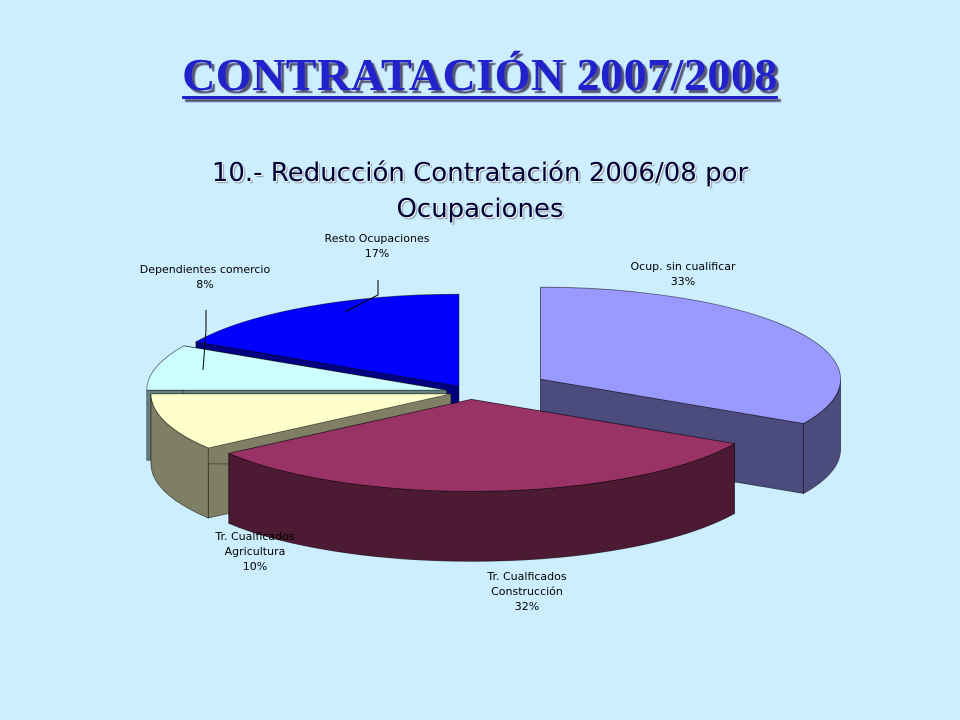 The image size is (960, 720). What do you see at coordinates (480, 209) in the screenshot?
I see `chart-title-line-2: Ocupaciones` at bounding box center [480, 209].